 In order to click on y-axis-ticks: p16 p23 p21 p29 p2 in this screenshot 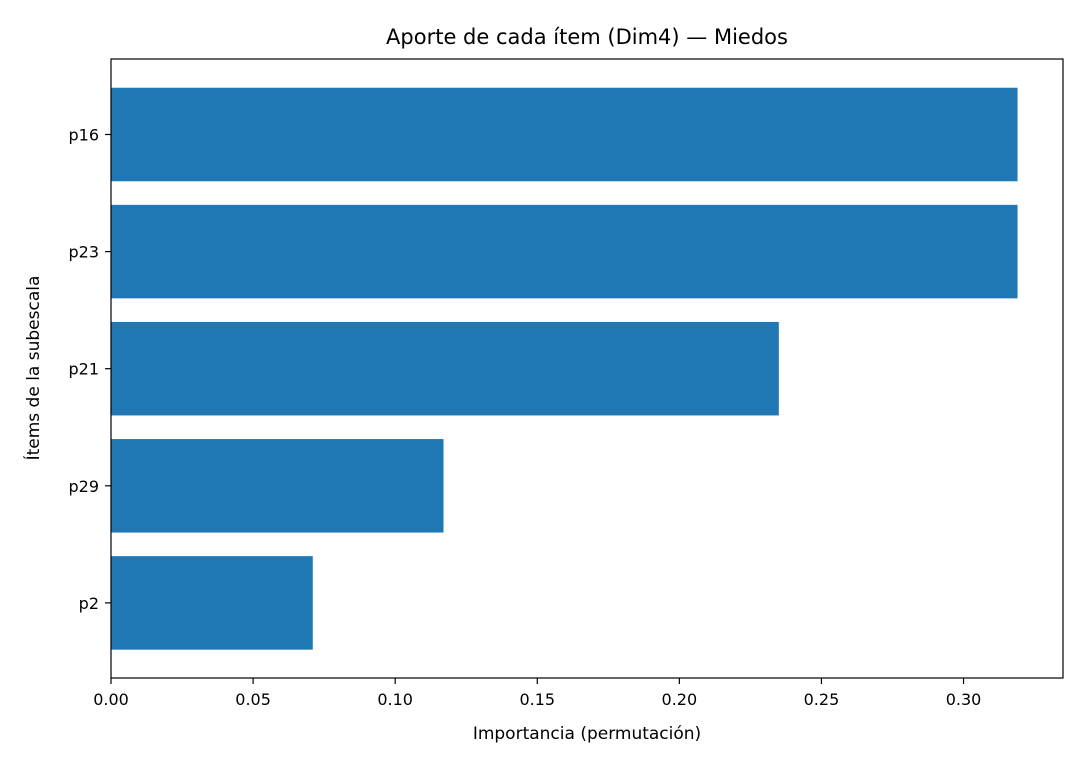, I will do `click(89, 369)`.